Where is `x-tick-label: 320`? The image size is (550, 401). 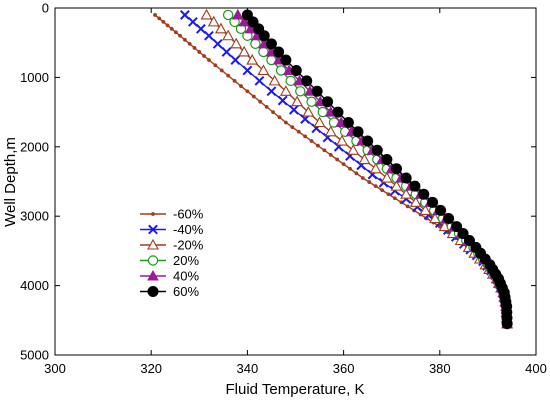
x-tick-label: 320 is located at coordinates (151, 368).